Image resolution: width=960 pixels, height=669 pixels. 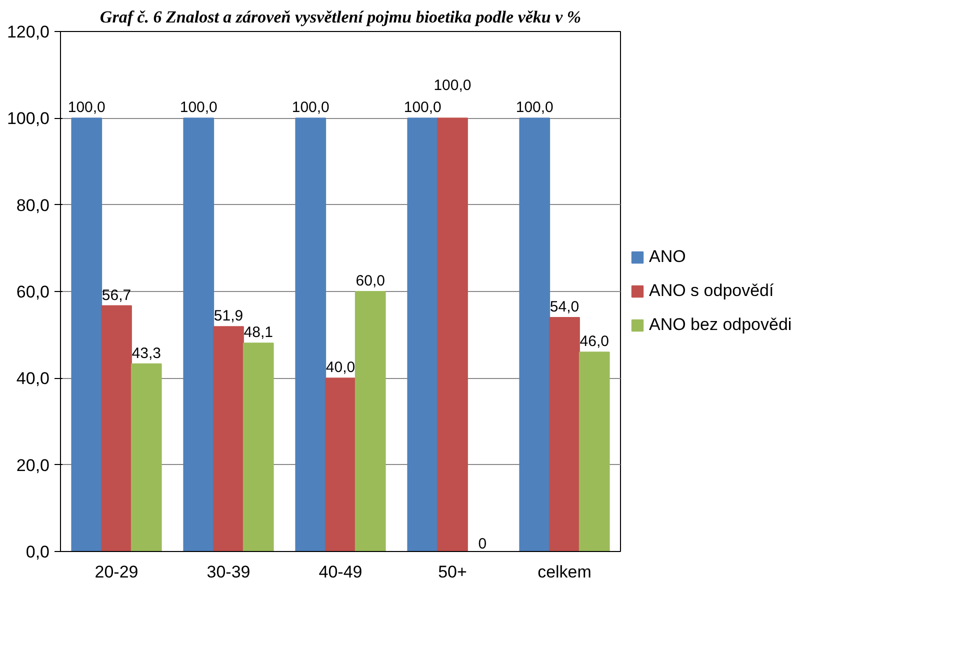 I want to click on legend-label: ANO, so click(x=667, y=257).